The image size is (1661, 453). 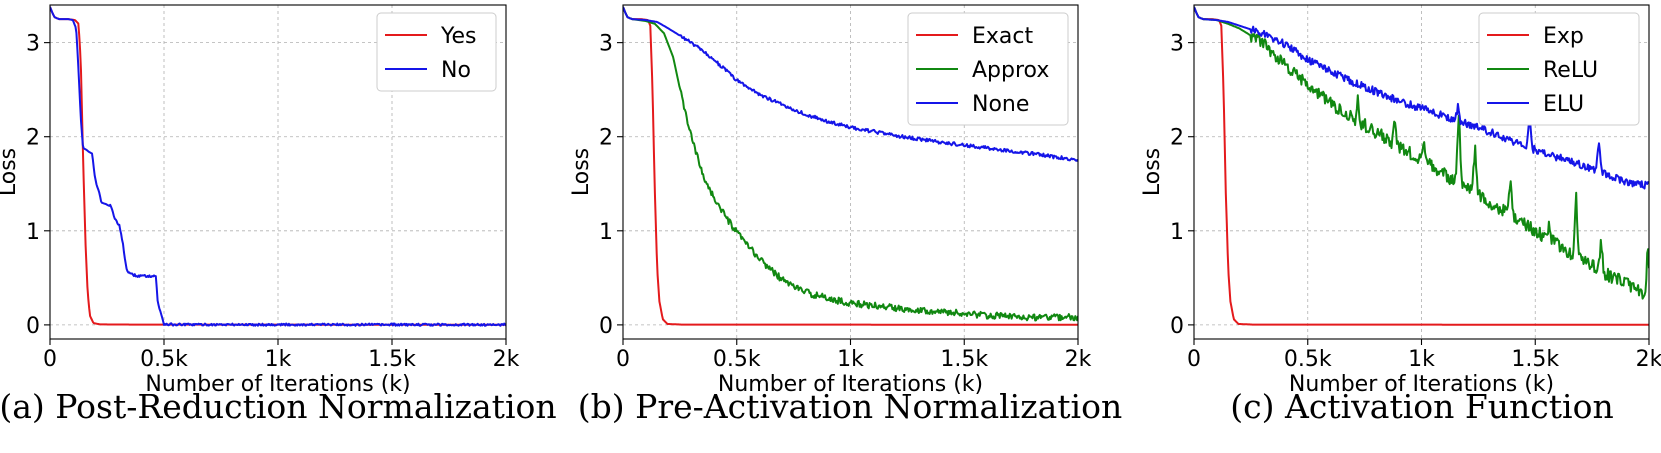 What do you see at coordinates (278, 406) in the screenshot?
I see `panel-caption: (a) Post-Reduction Normalization` at bounding box center [278, 406].